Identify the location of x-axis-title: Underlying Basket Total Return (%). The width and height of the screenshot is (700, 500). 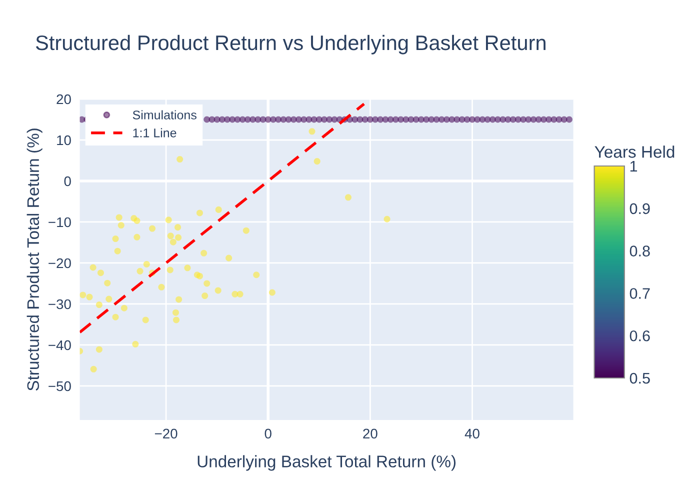
(327, 463).